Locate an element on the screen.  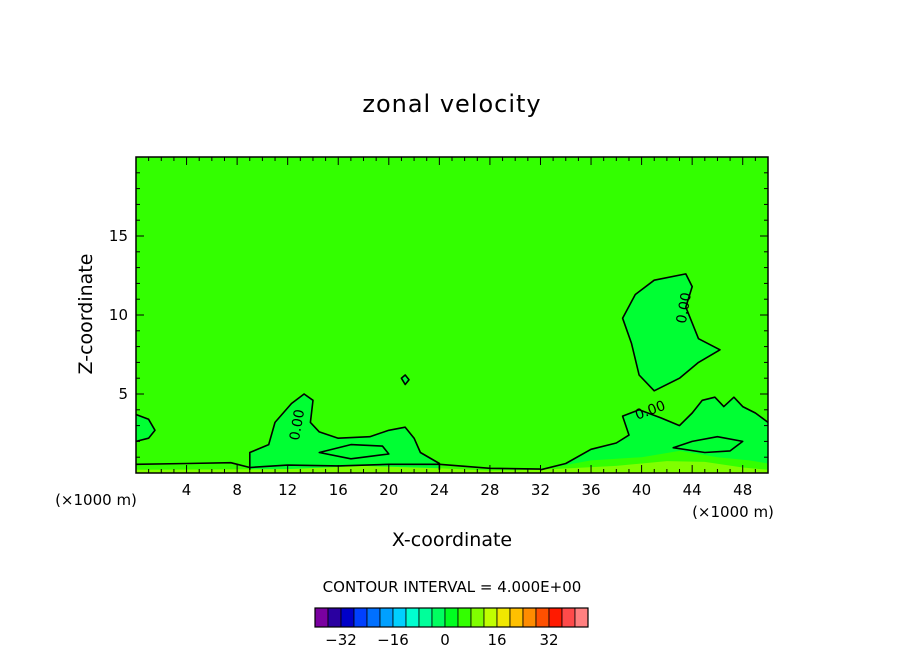
colorbar-tick-label: −32 is located at coordinates (341, 640).